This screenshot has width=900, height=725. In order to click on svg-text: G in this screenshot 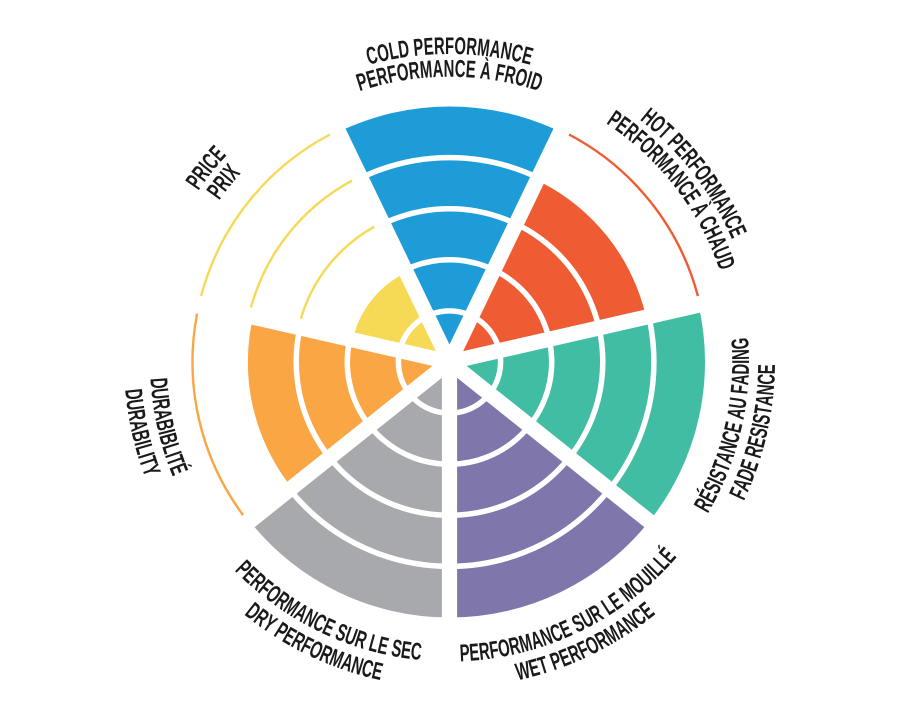, I will do `click(741, 343)`.